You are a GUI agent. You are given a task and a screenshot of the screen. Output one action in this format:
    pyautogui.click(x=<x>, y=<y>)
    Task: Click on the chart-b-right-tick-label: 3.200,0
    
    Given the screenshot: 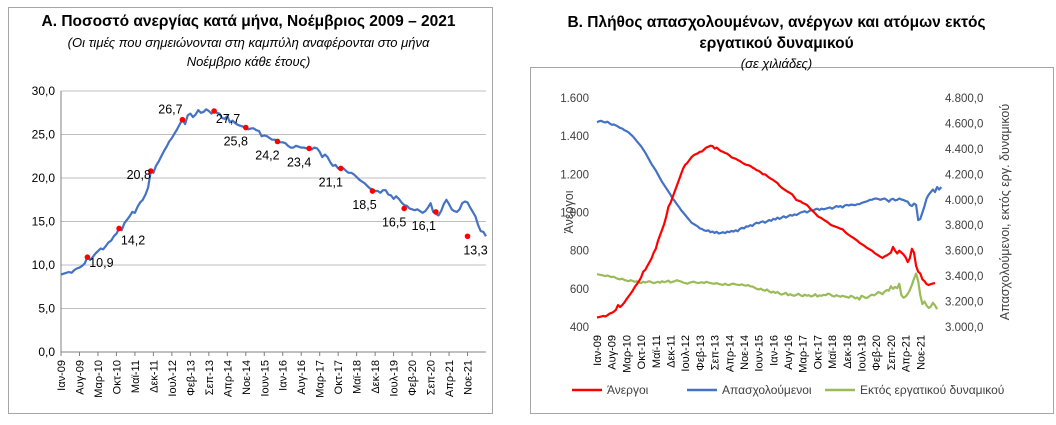 What is the action you would take?
    pyautogui.click(x=964, y=303)
    